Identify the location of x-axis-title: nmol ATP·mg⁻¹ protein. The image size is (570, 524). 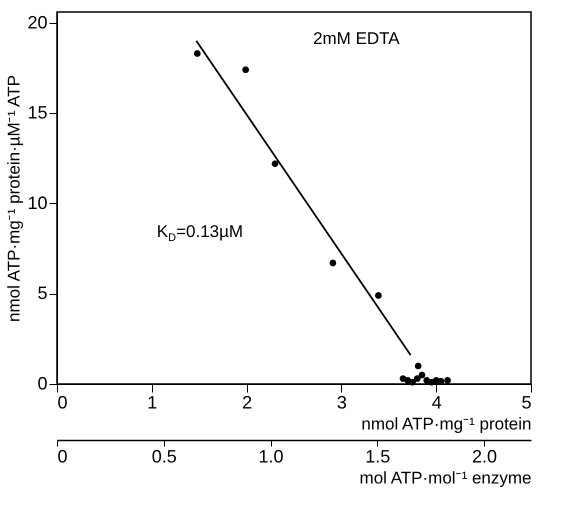
(446, 424).